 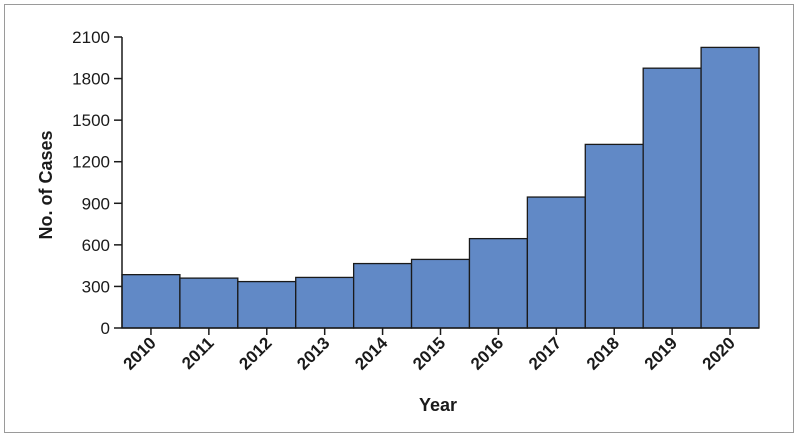 What do you see at coordinates (438, 405) in the screenshot?
I see `x-axis-title: Year` at bounding box center [438, 405].